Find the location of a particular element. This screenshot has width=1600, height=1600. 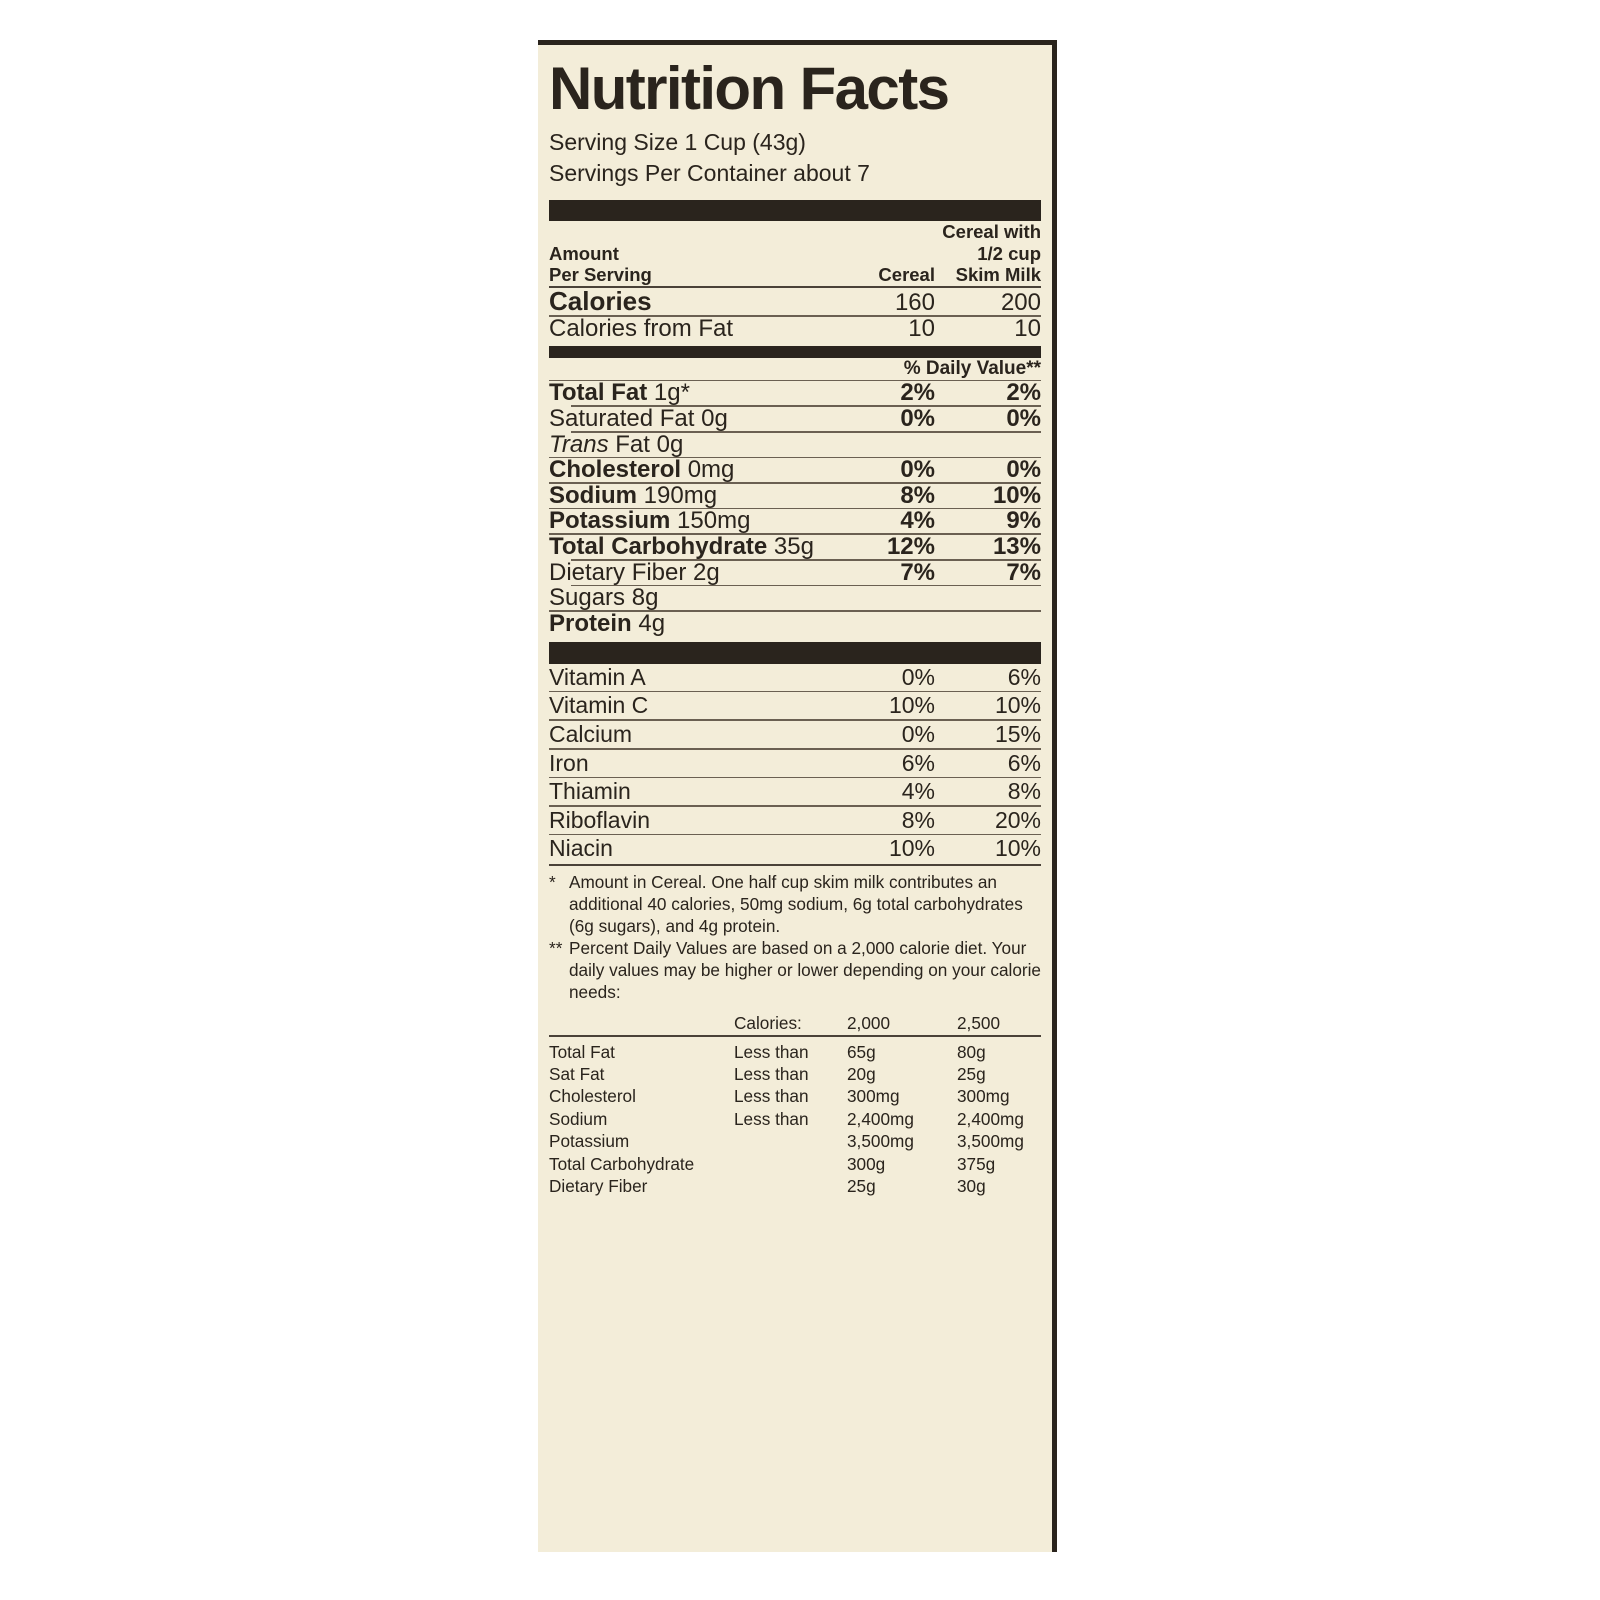

reference-row-name: Total Fat is located at coordinates (582, 1051).